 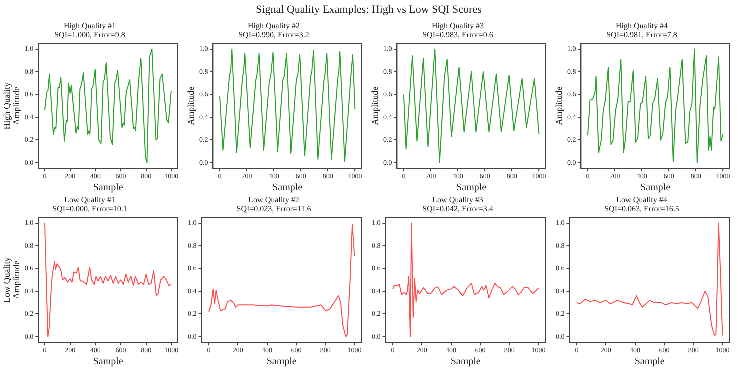 I want to click on chart-subtitle: SQI=0.000, Error=10.1, so click(x=90, y=209).